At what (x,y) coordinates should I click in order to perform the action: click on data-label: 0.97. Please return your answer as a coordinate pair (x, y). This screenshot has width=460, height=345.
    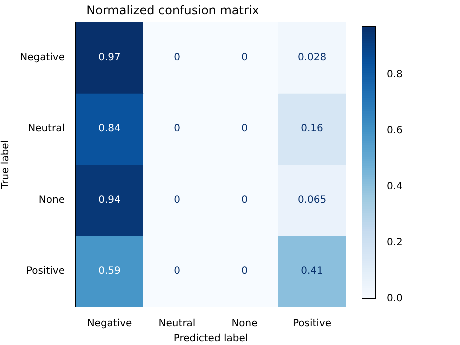
    Looking at the image, I should click on (109, 58).